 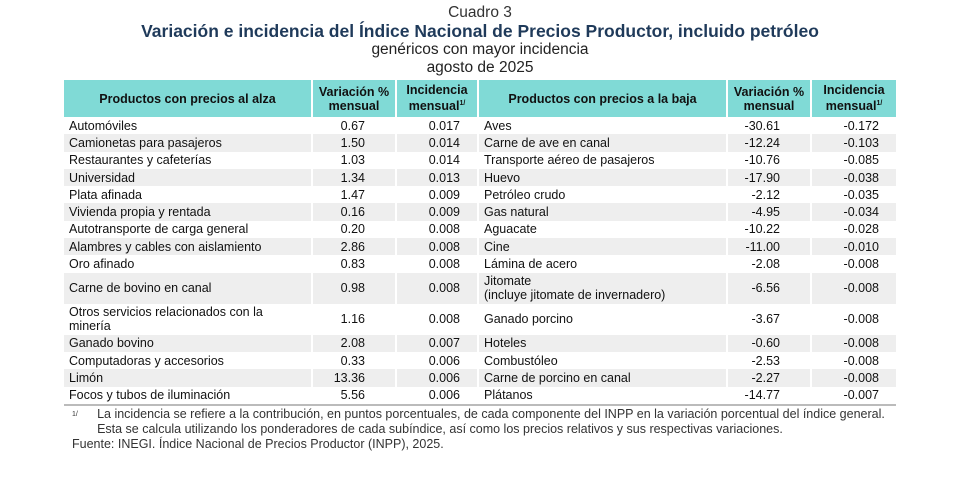 I want to click on variation-down: -2.12, so click(x=768, y=195).